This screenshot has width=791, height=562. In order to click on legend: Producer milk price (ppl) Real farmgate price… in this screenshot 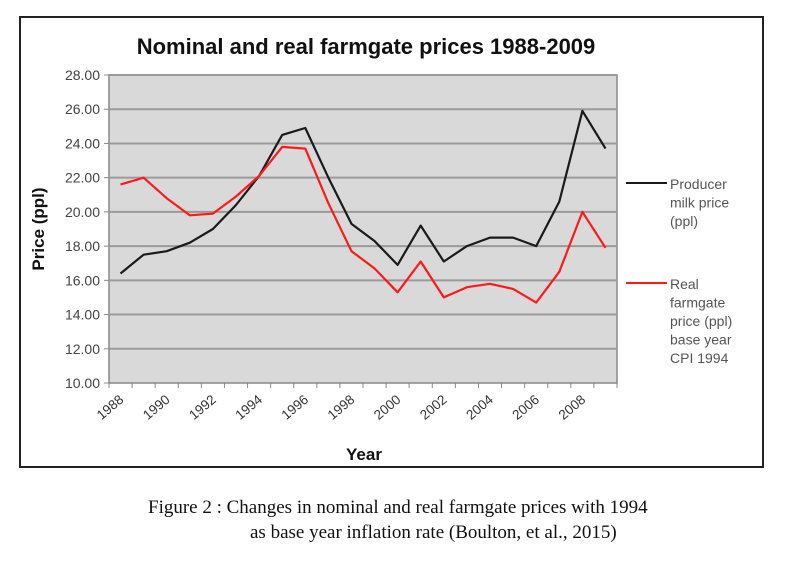, I will do `click(679, 271)`.